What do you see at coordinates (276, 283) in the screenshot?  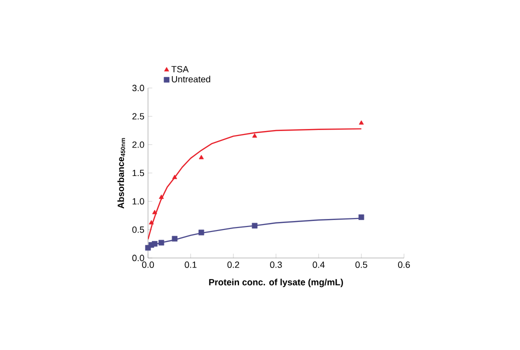 I see `x-axis-title: Protein conc. of lysate (mg/mL)` at bounding box center [276, 283].